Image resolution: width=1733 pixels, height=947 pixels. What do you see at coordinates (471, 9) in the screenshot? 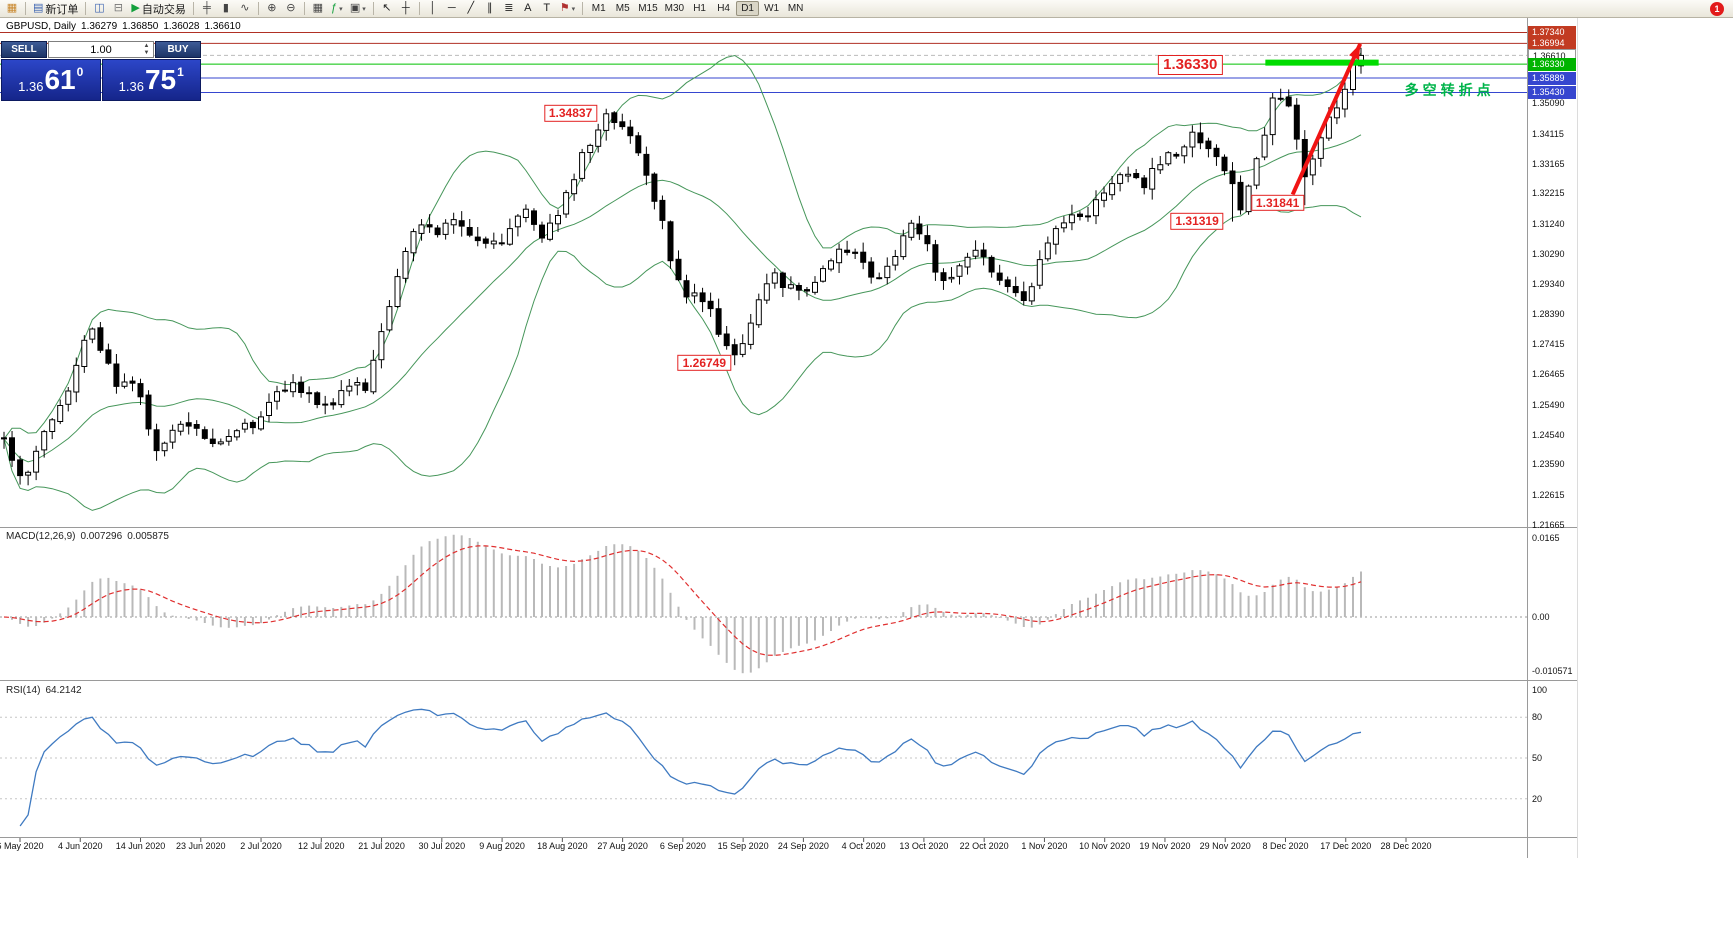
I see `trendline-button: ╱` at bounding box center [471, 9].